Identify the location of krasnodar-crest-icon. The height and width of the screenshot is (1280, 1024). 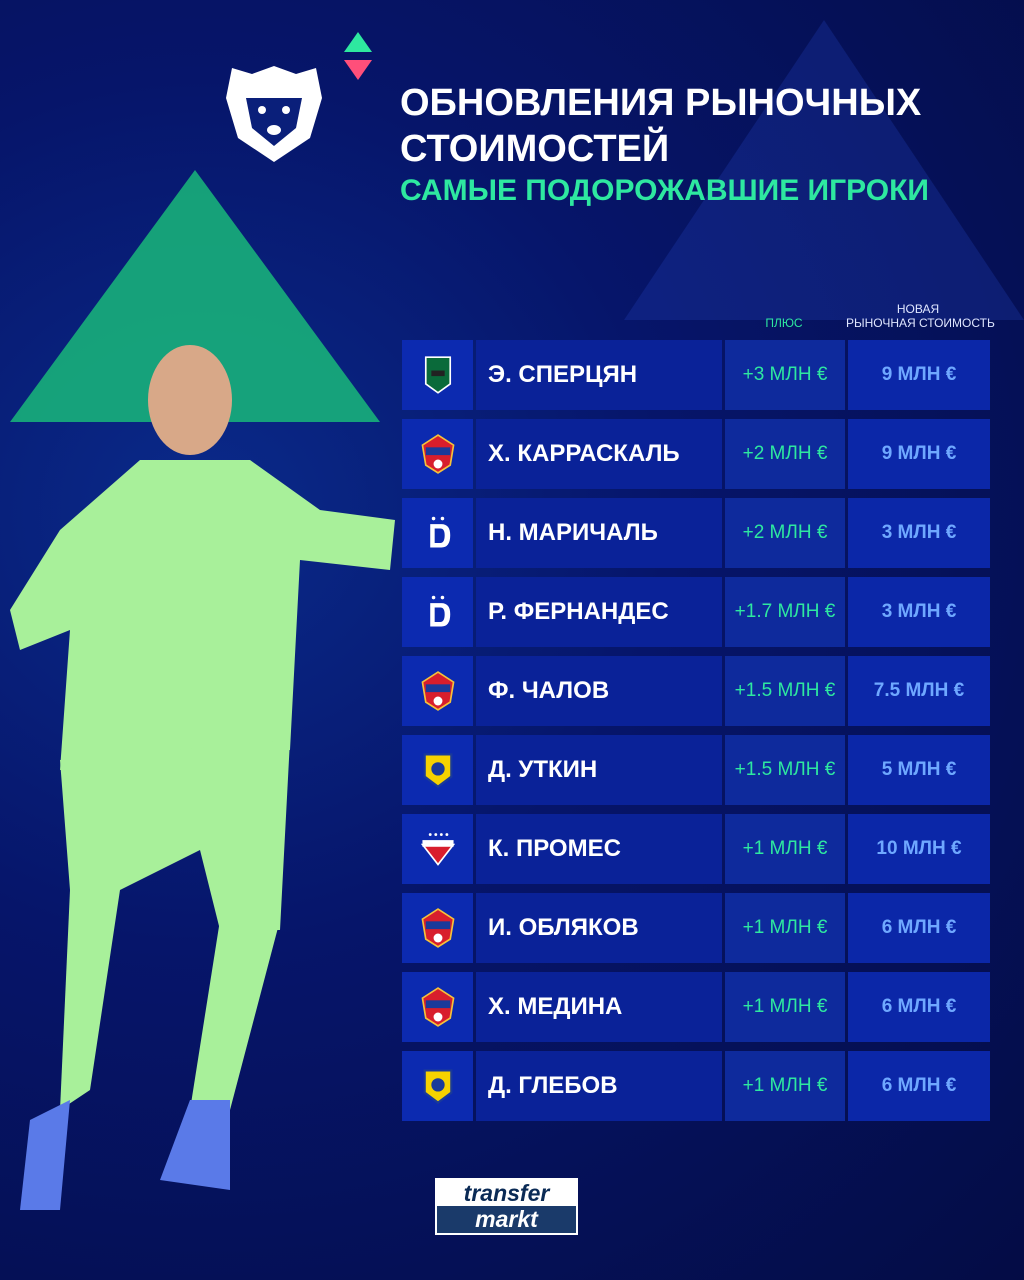
(437, 375).